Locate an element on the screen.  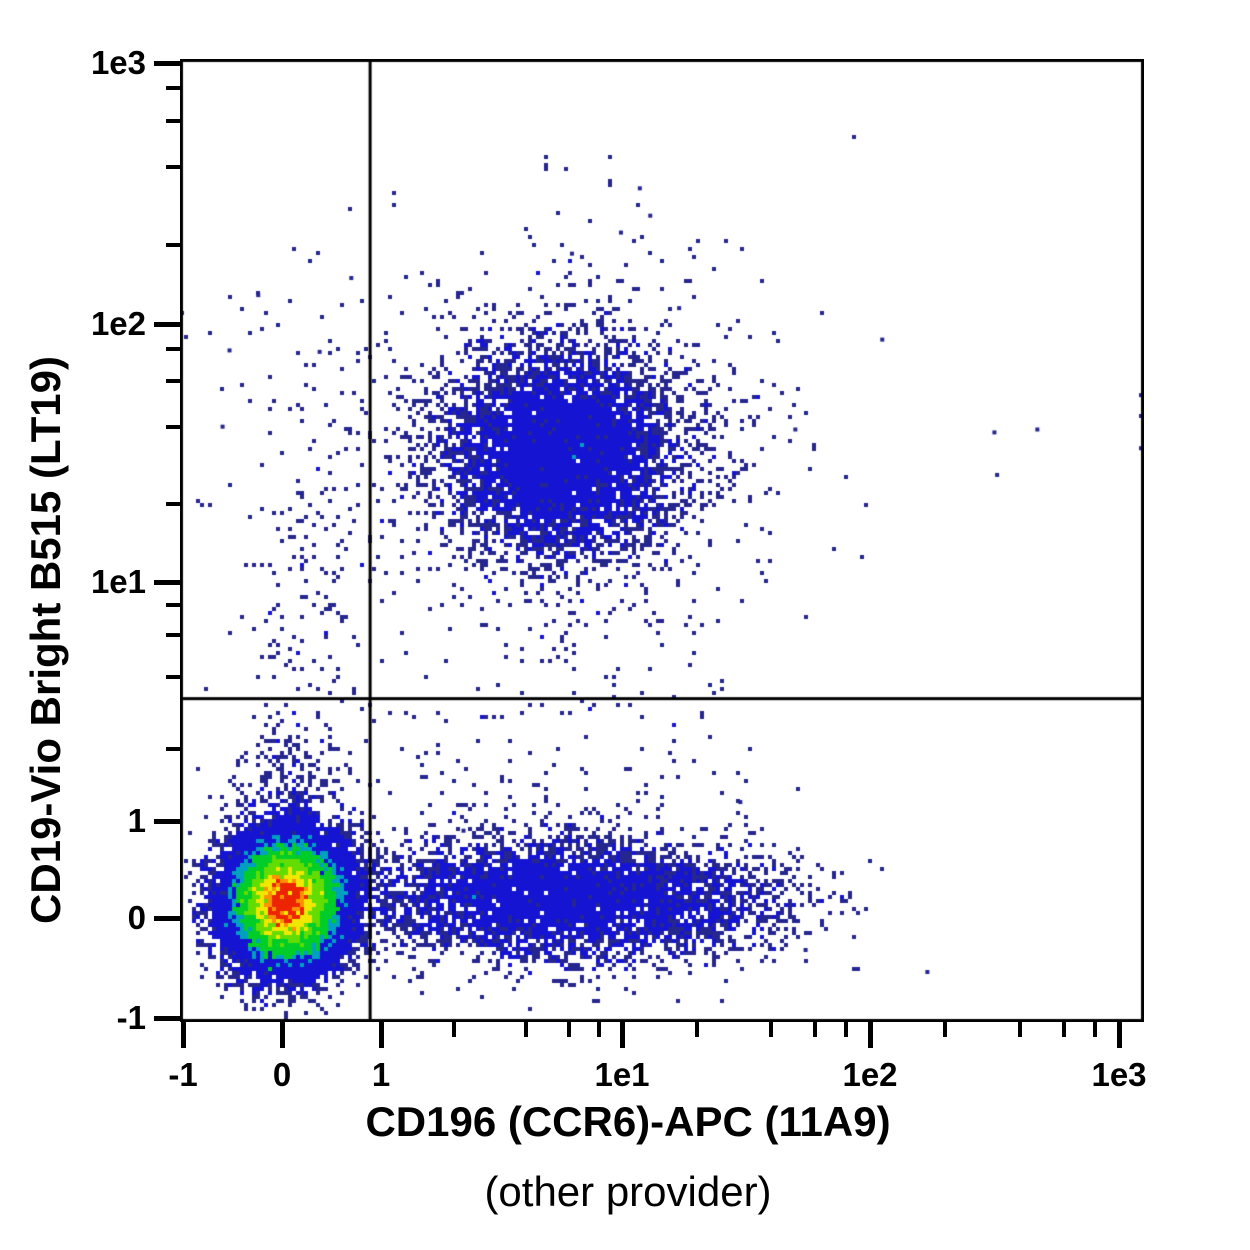
y-tick-label: 1 is located at coordinates (136, 820).